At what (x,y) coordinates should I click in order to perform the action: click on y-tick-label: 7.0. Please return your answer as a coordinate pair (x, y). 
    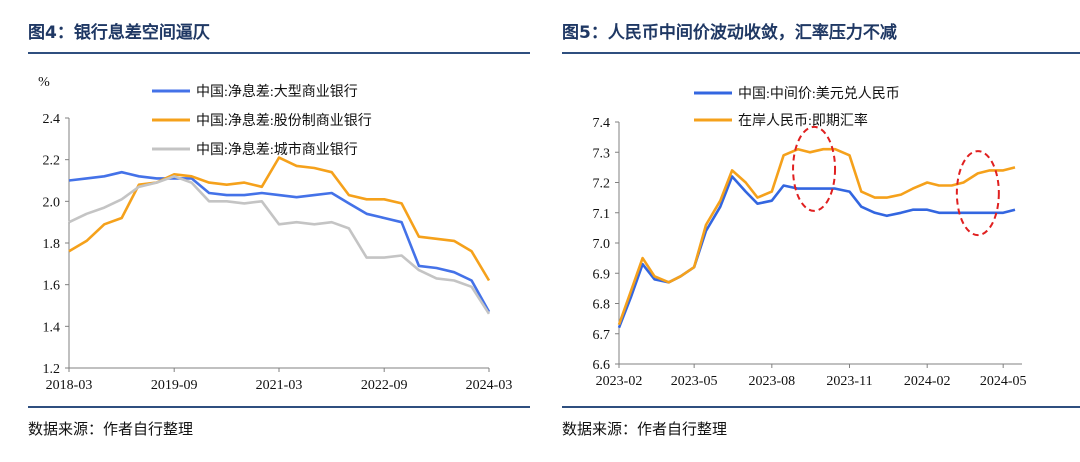
    Looking at the image, I should click on (602, 244).